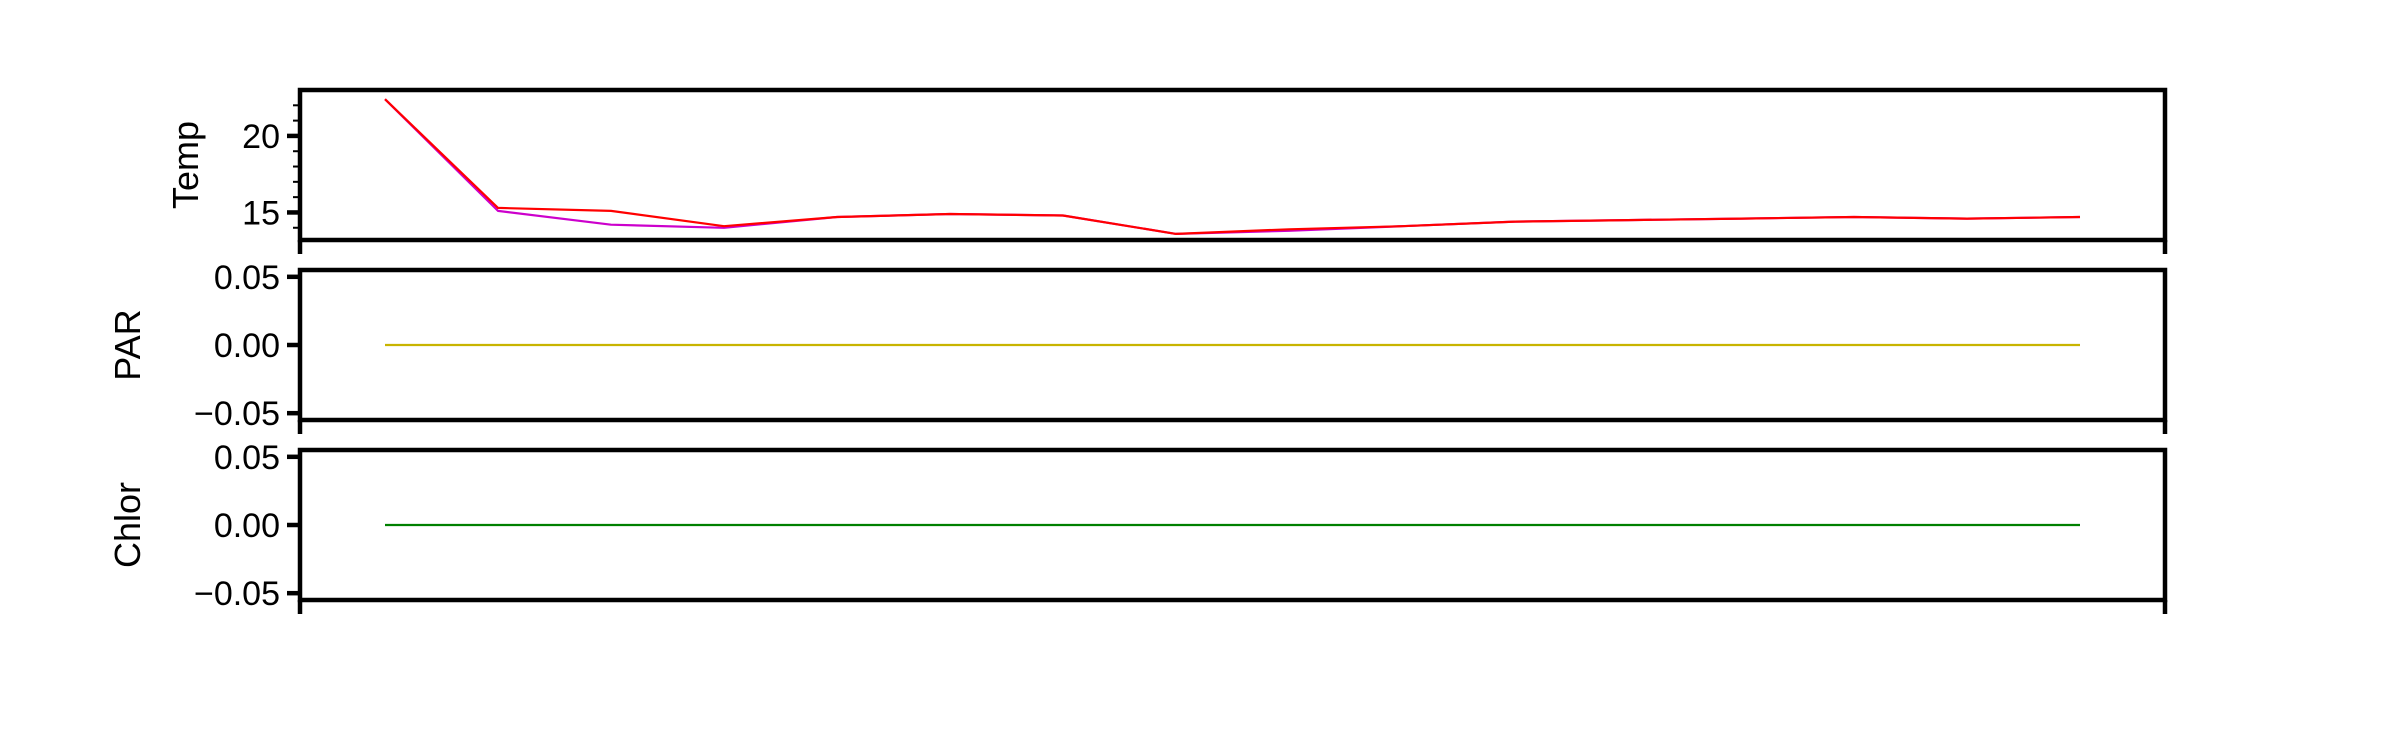  What do you see at coordinates (185, 165) in the screenshot?
I see `temp-y-axis-label: Temp` at bounding box center [185, 165].